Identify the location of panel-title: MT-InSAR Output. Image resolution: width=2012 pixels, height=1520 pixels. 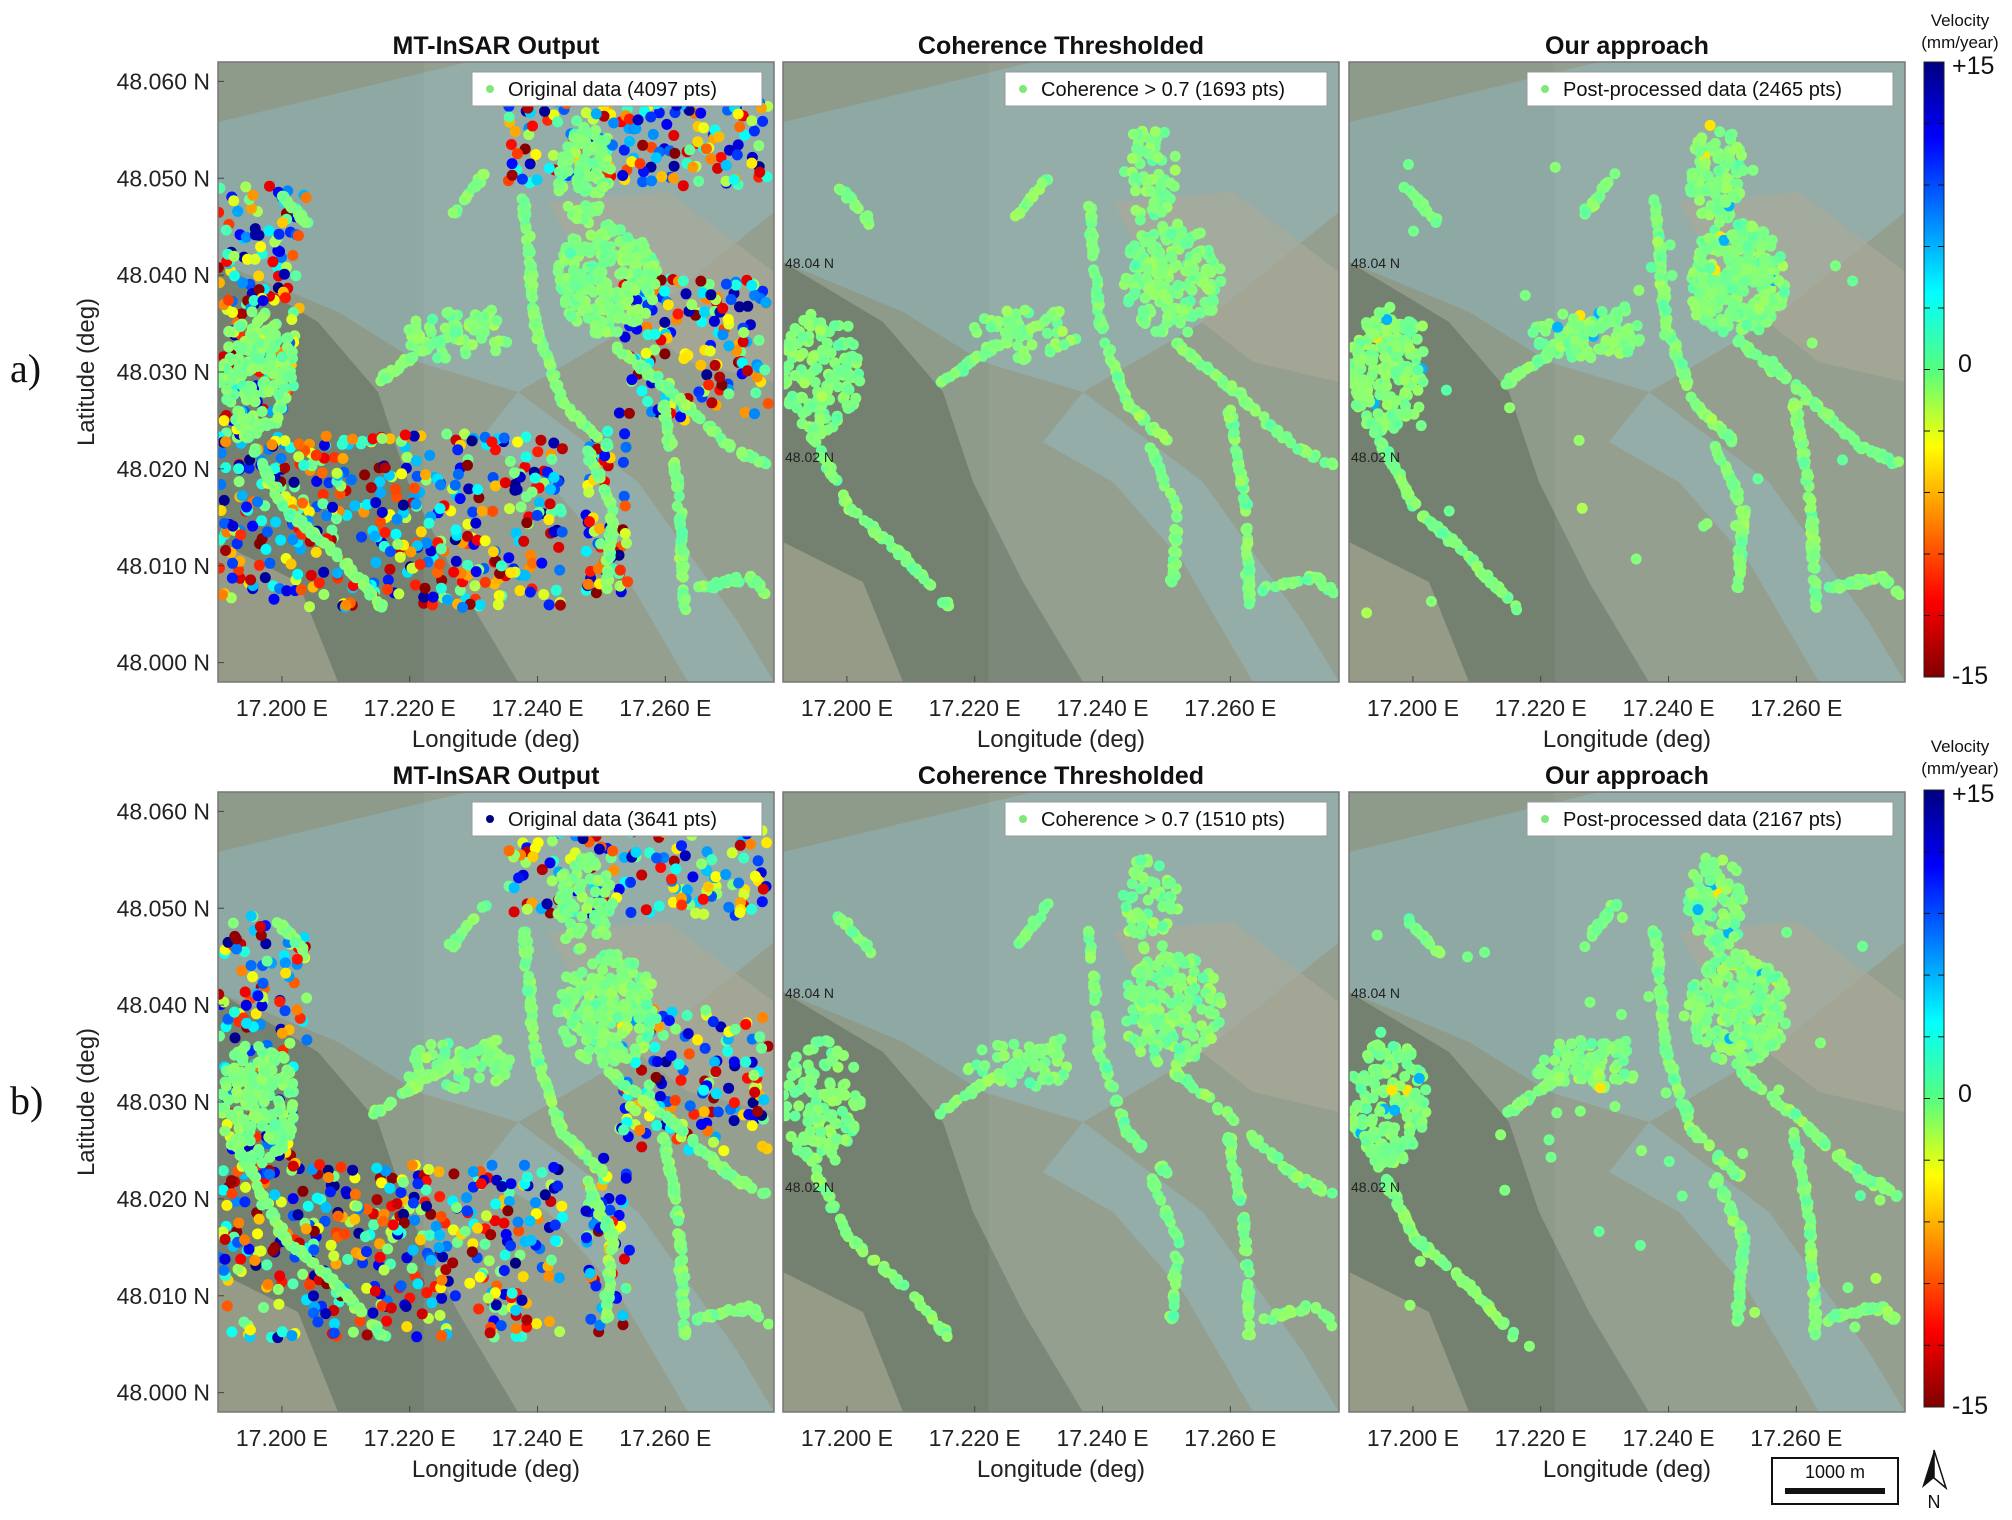
(497, 776).